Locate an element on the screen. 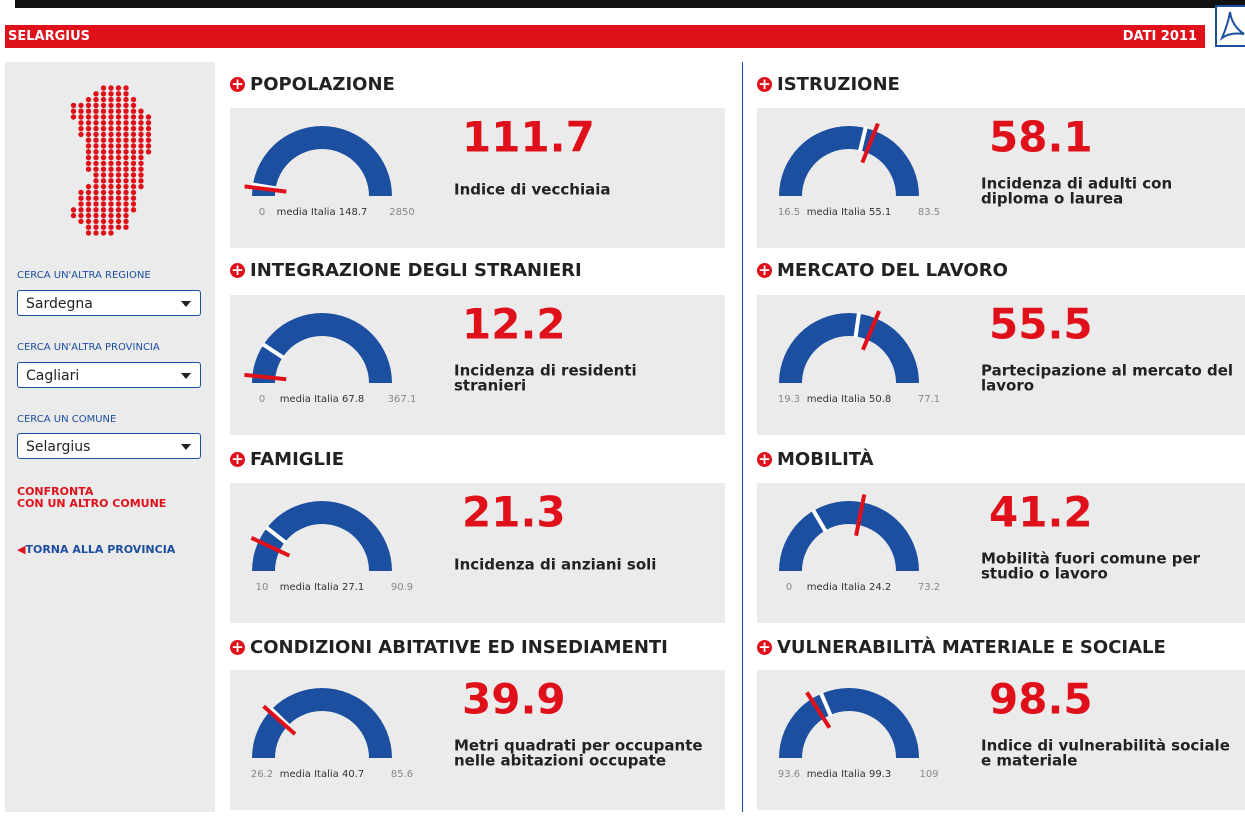  panel-description: Indice di vulnerabilità sociale is located at coordinates (1105, 746).